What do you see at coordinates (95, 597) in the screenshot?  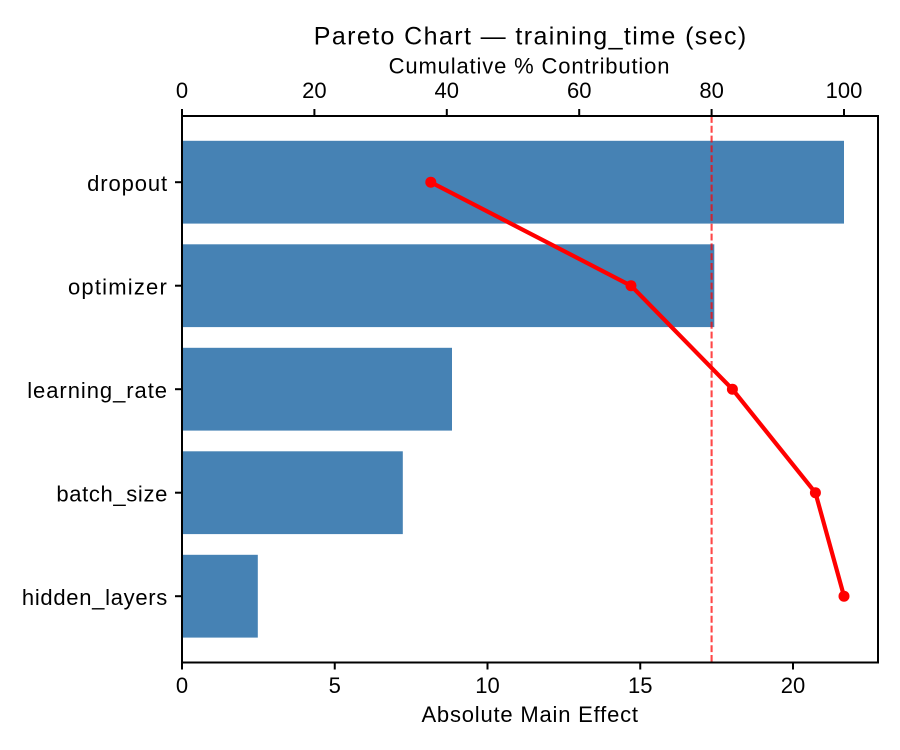 I see `svg-text: hidden_layers` at bounding box center [95, 597].